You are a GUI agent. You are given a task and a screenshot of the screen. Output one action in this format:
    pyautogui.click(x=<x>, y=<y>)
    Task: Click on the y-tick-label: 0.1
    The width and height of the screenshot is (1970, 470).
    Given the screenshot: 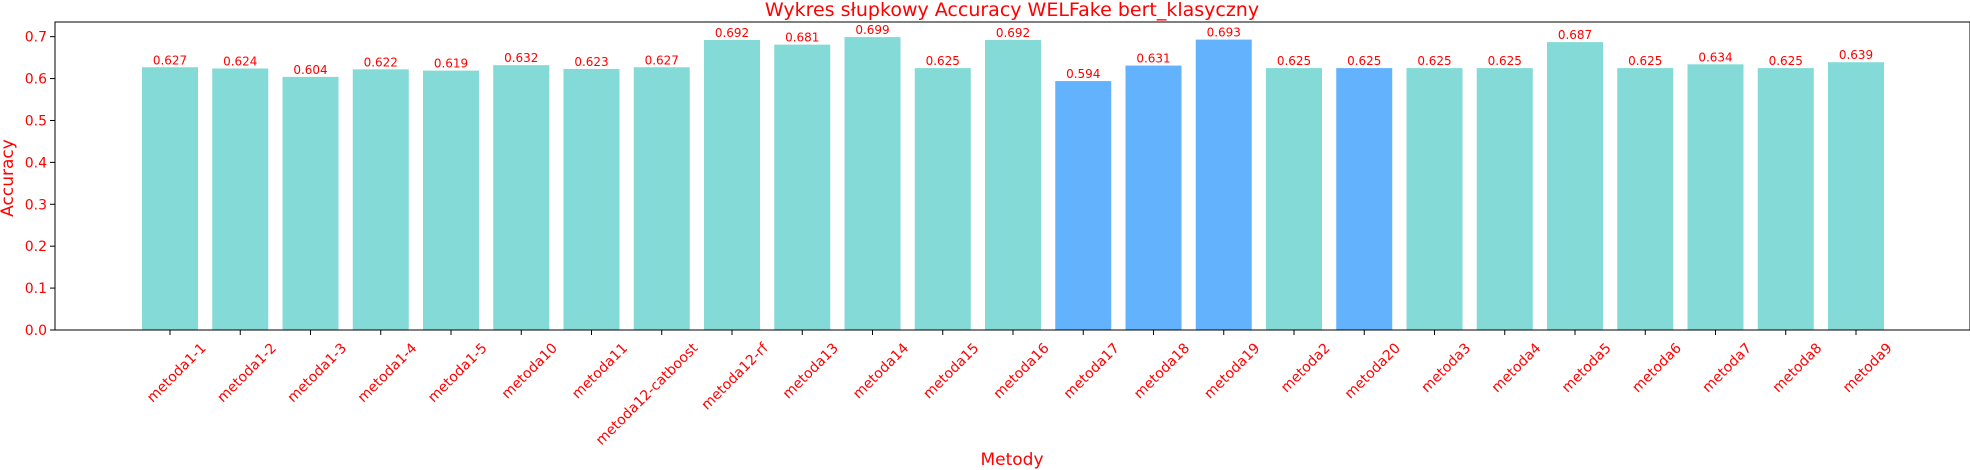 What is the action you would take?
    pyautogui.click(x=36, y=289)
    